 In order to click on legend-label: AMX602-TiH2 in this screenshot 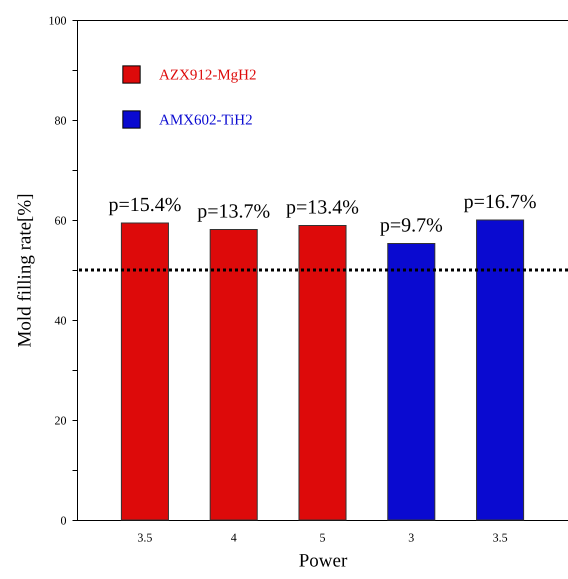, I will do `click(206, 120)`.